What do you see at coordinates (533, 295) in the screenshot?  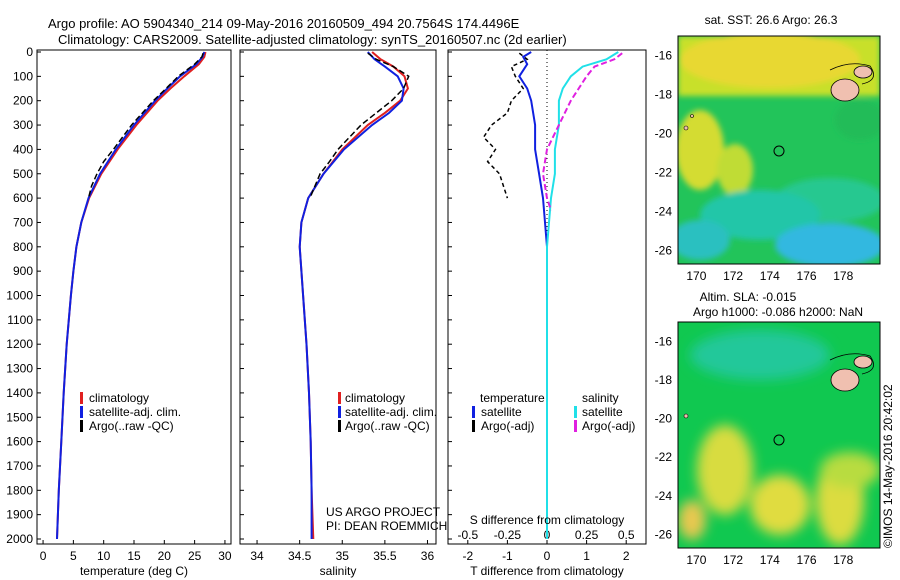 I see `diff-temp-satellite-line` at bounding box center [533, 295].